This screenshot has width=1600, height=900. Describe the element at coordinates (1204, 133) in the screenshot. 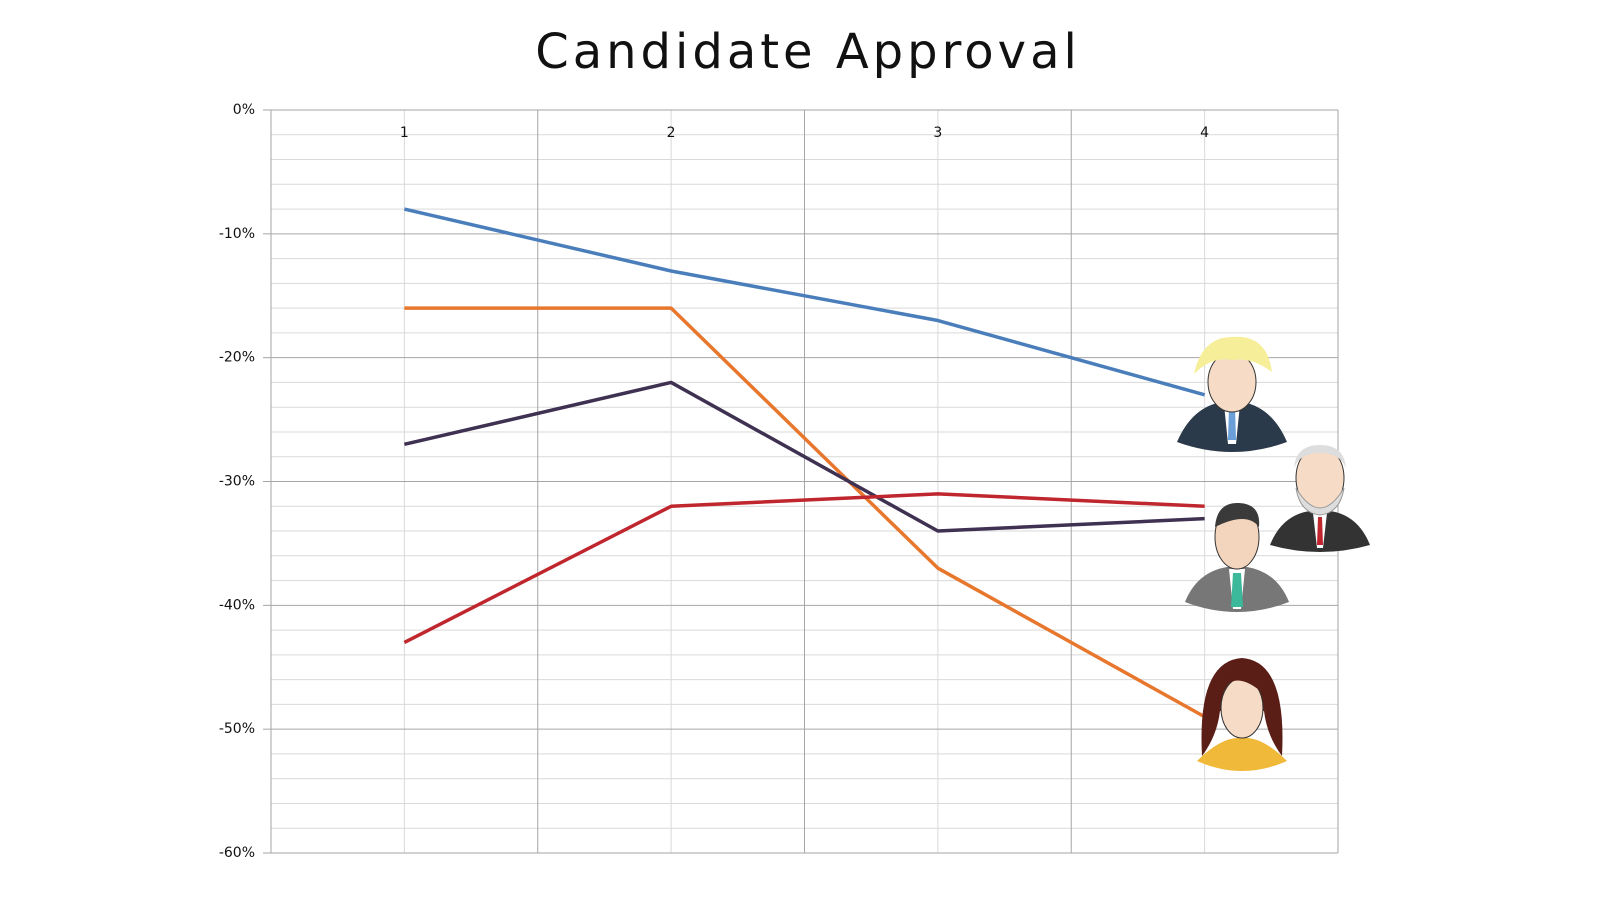

I see `x-tick-label: 4` at that location.